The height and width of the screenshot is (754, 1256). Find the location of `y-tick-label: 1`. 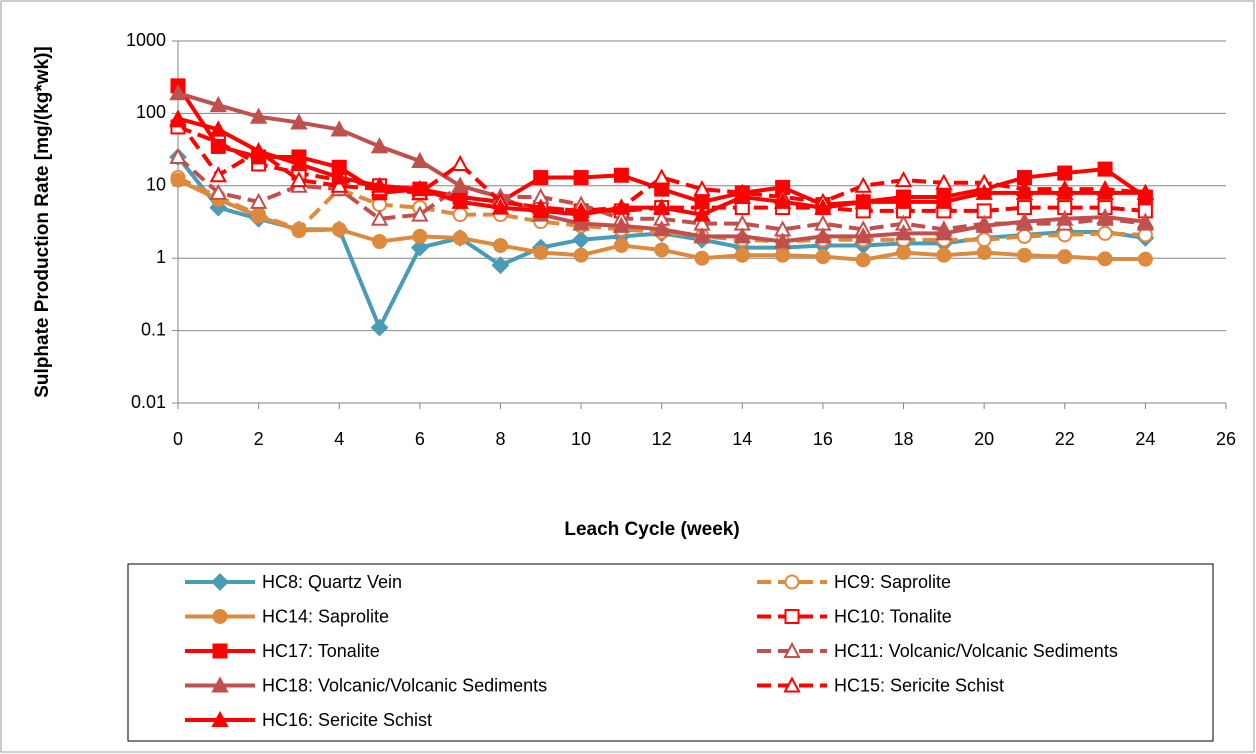

y-tick-label: 1 is located at coordinates (161, 257).